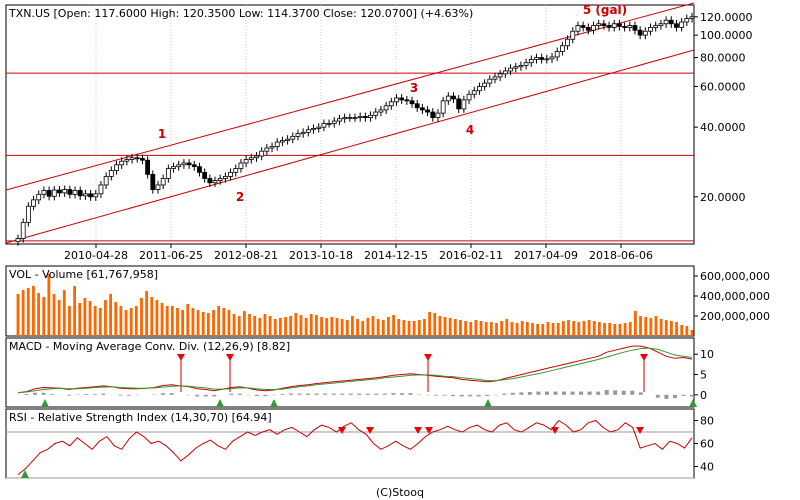 This screenshot has height=500, width=800. What do you see at coordinates (640, 430) in the screenshot?
I see `rsi-sell-marker` at bounding box center [640, 430].